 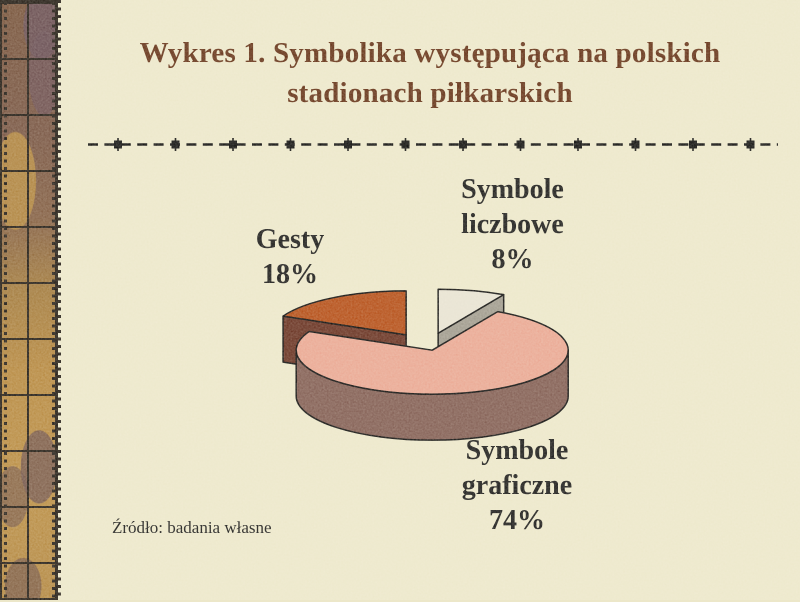 What do you see at coordinates (512, 259) in the screenshot?
I see `pie-label-percent: 8%` at bounding box center [512, 259].